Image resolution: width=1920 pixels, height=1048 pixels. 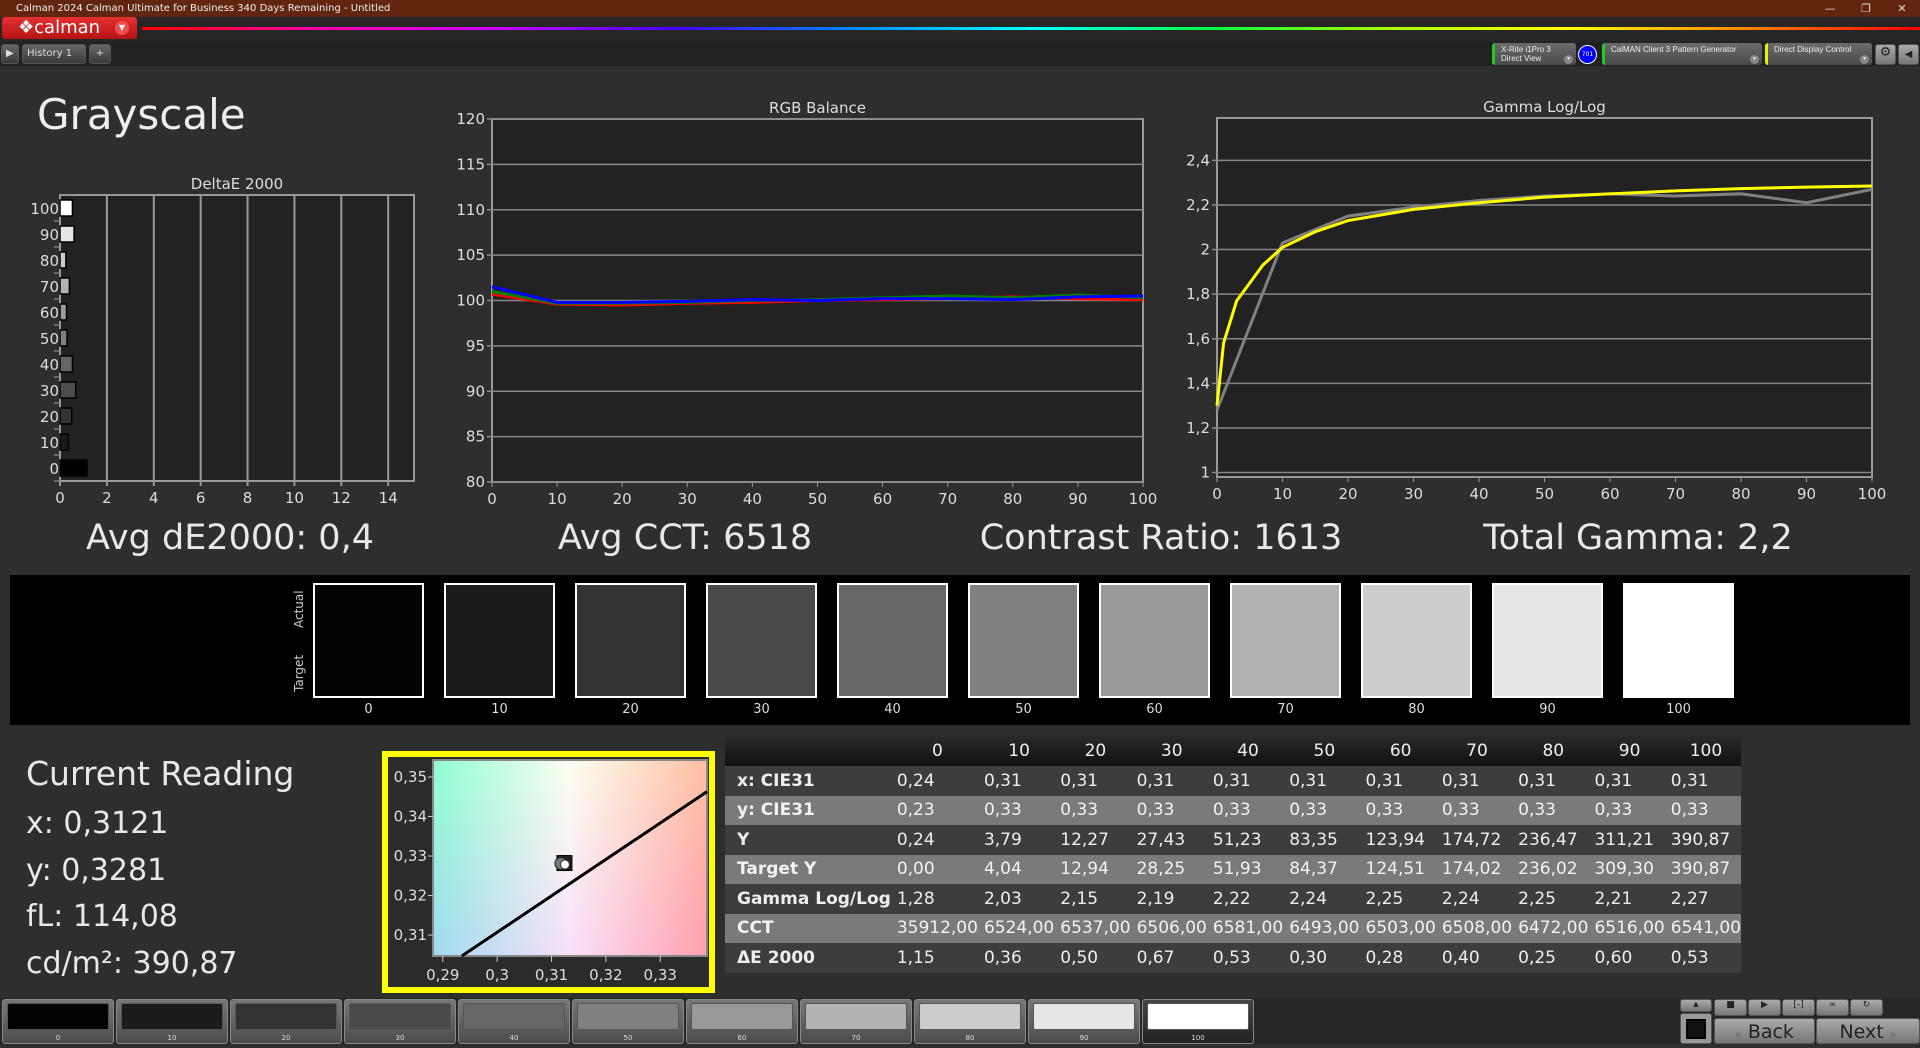 I want to click on column-header: 80, so click(x=1550, y=751).